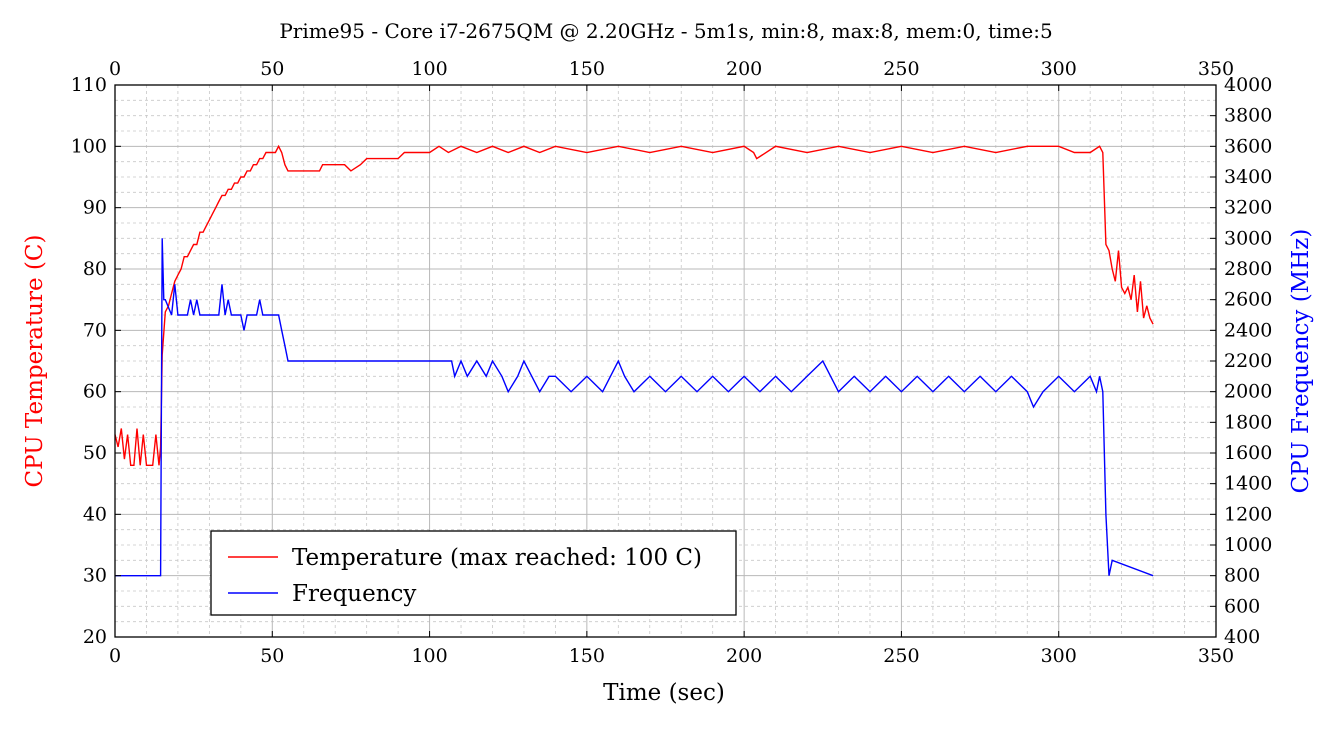 Image resolution: width=1340 pixels, height=730 pixels. I want to click on y-right-tick-label: 1200, so click(1248, 514).